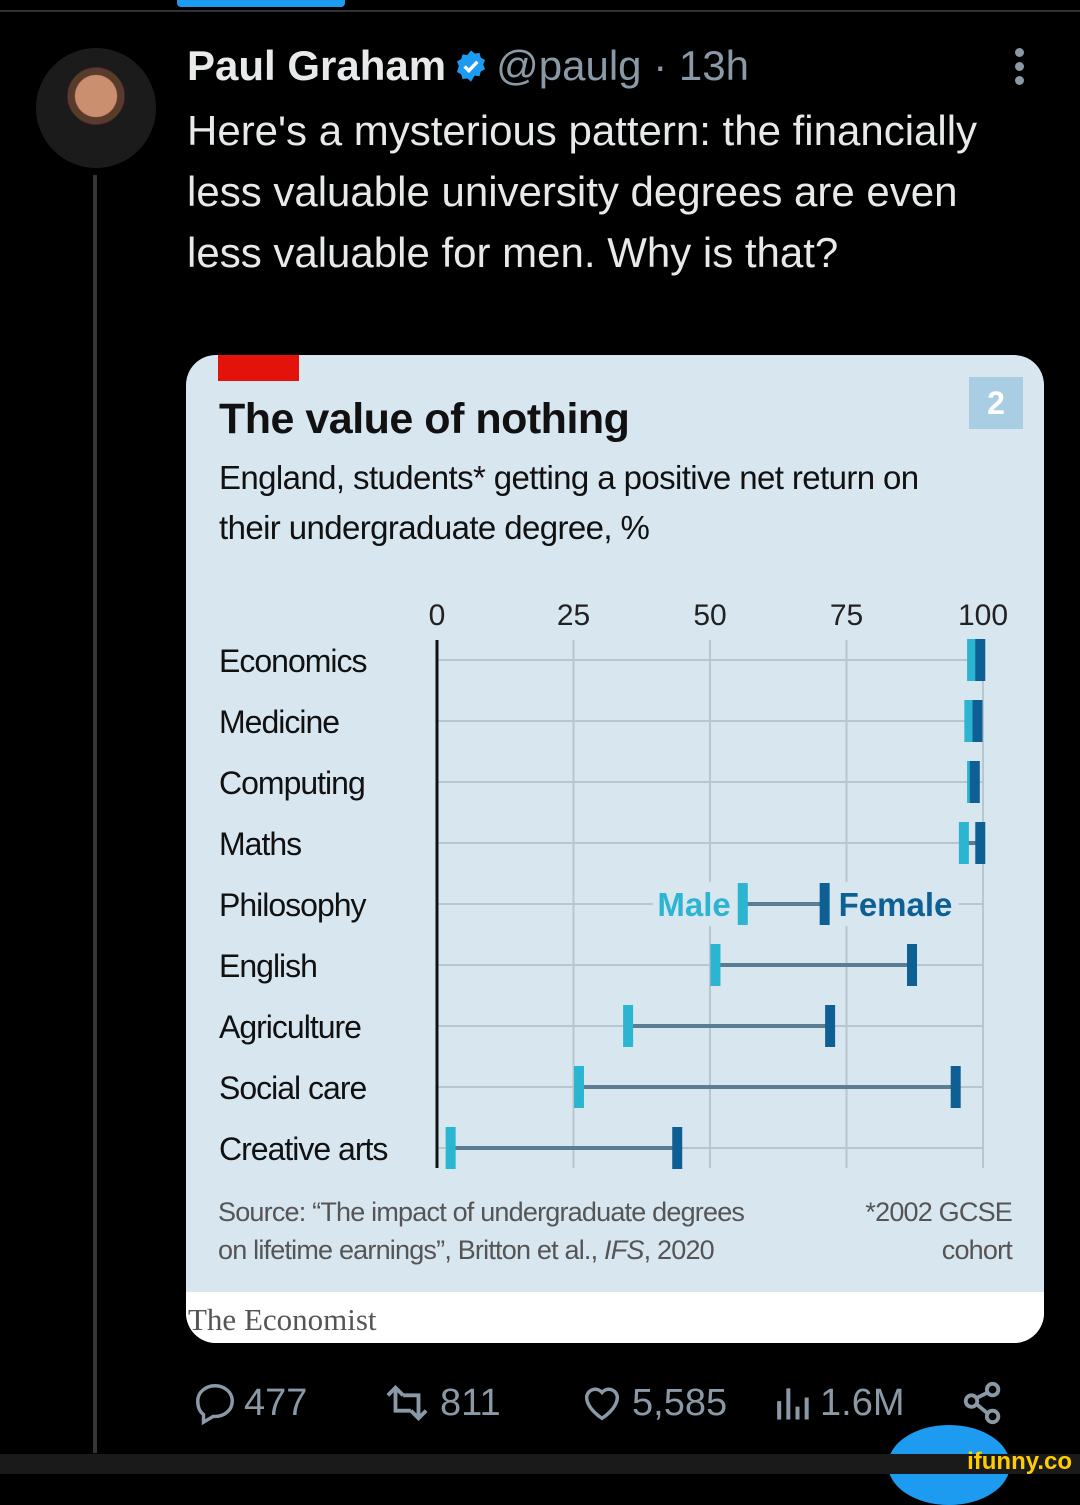  Describe the element at coordinates (573, 615) in the screenshot. I see `x-tick-label: 25` at that location.